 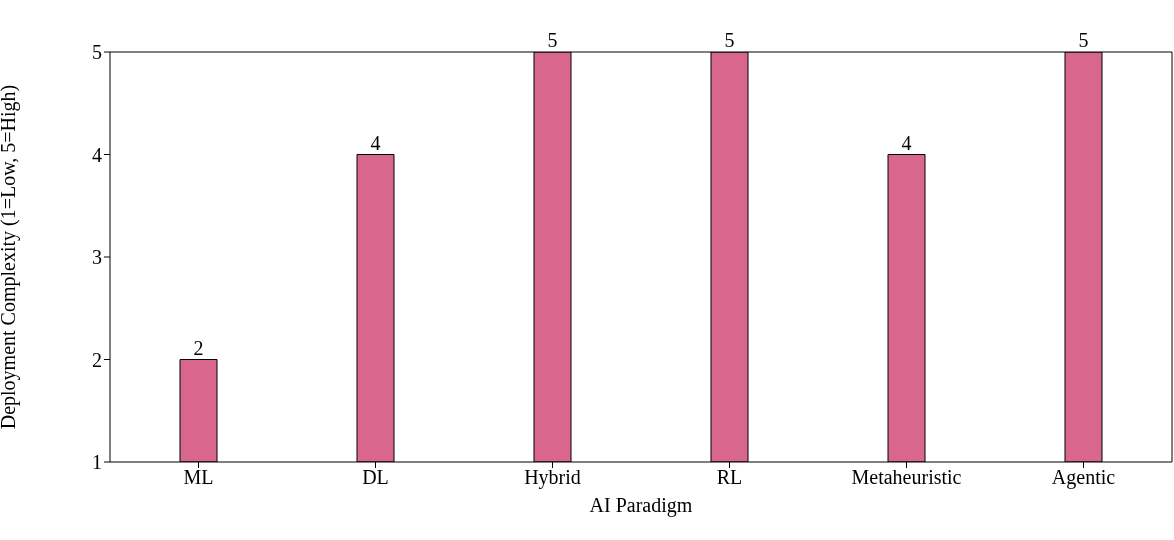 What do you see at coordinates (97, 462) in the screenshot?
I see `y-tick-label: 1` at bounding box center [97, 462].